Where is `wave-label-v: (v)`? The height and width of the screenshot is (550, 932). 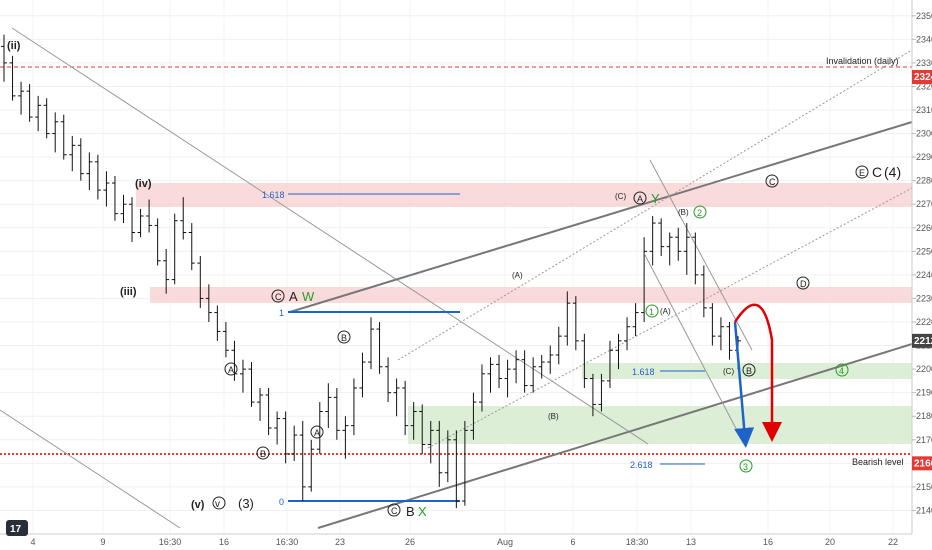
wave-label-v: (v) is located at coordinates (198, 505).